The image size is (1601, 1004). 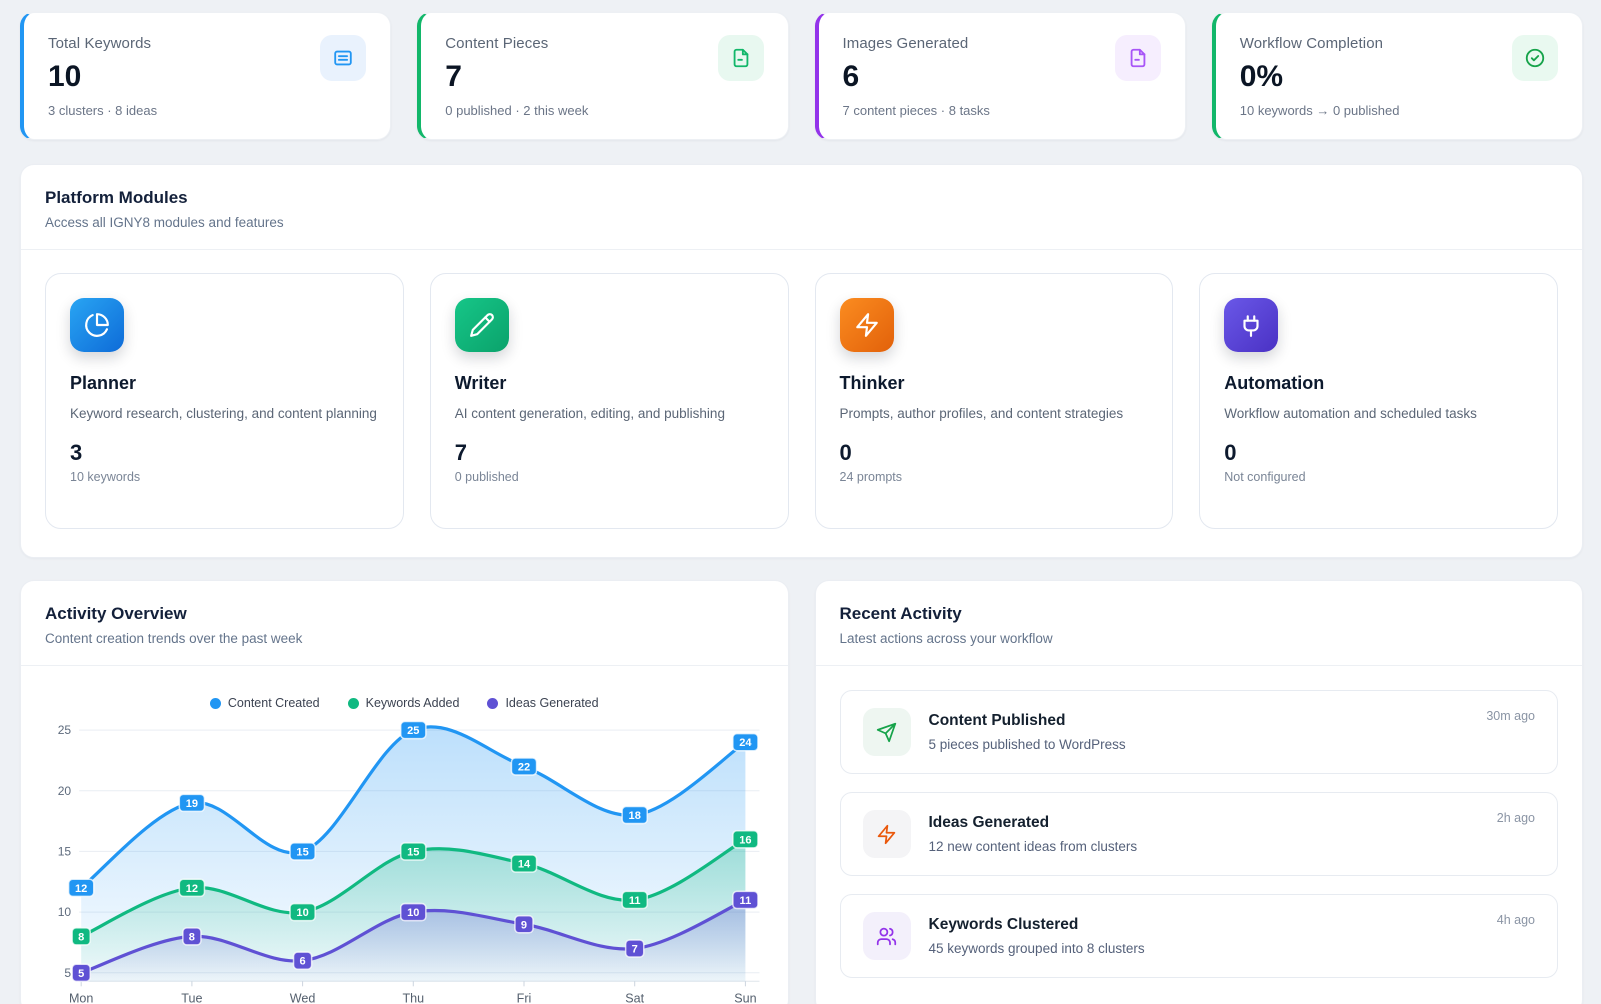 I want to click on activity-description: 12 new content ideas from clusters, so click(x=1033, y=846).